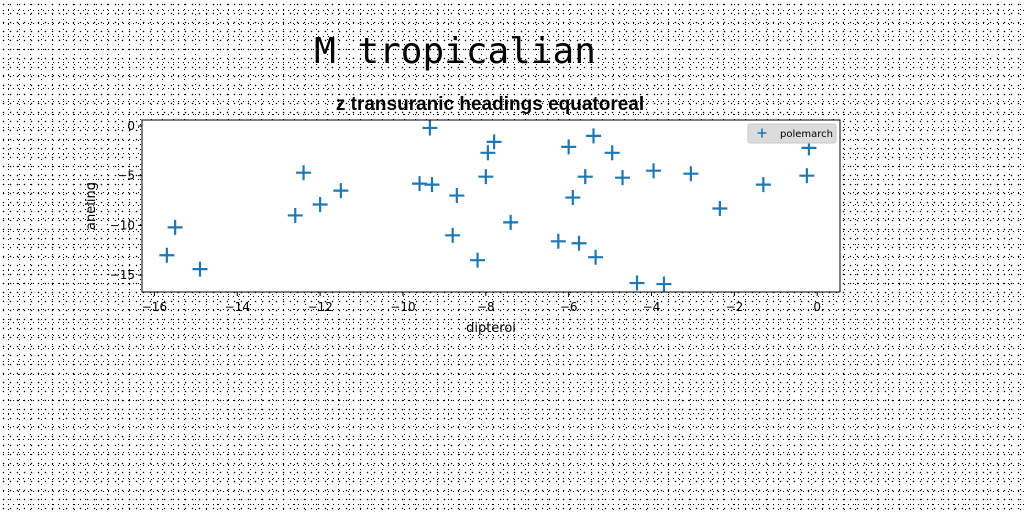 The width and height of the screenshot is (1024, 512). Describe the element at coordinates (319, 307) in the screenshot. I see `x-tick-label: −12` at that location.